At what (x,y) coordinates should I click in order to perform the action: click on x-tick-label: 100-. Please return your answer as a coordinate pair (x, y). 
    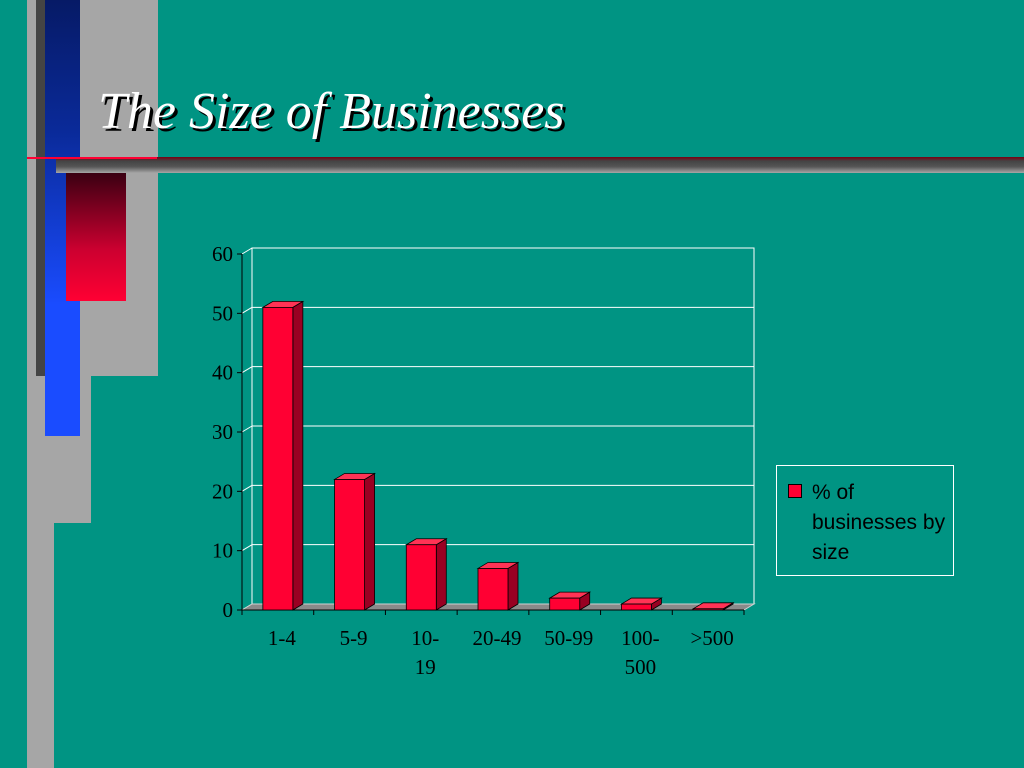
    Looking at the image, I should click on (640, 638).